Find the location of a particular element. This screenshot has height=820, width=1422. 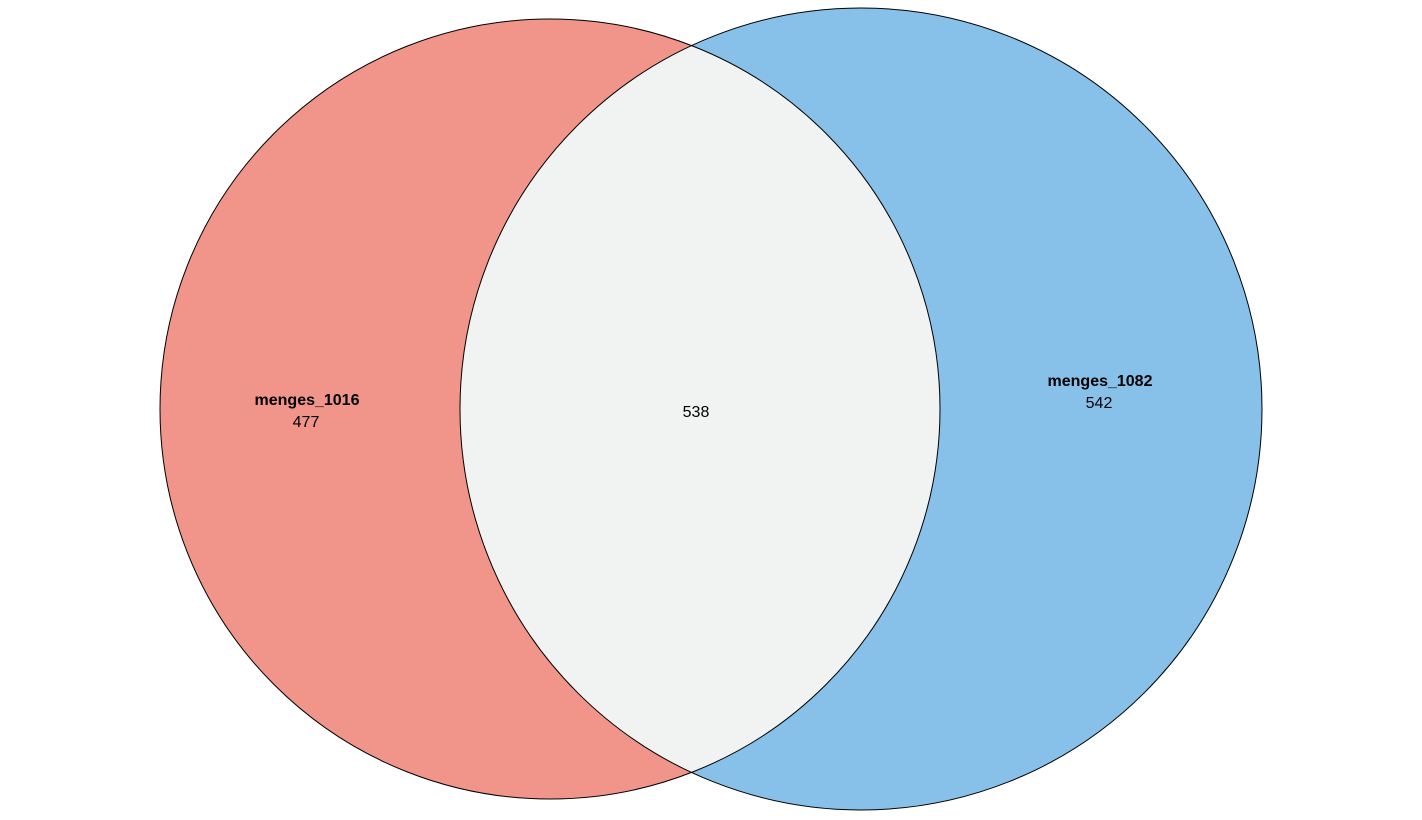

set-count-menges-1016: 477 is located at coordinates (306, 422).